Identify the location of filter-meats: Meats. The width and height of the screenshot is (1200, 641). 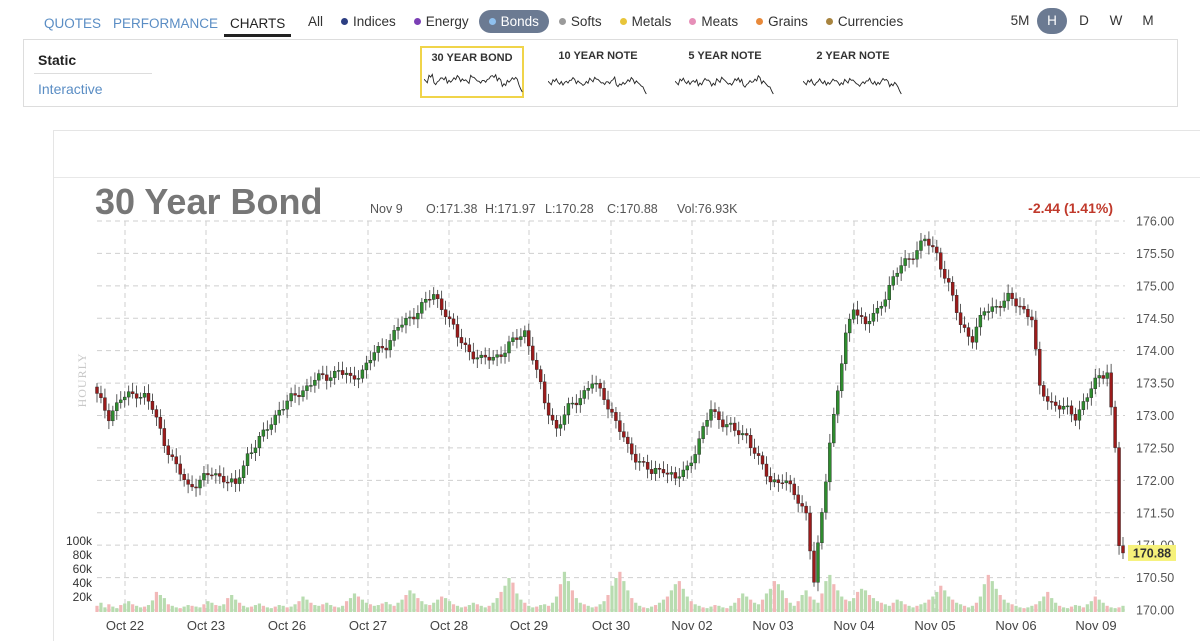
(713, 21).